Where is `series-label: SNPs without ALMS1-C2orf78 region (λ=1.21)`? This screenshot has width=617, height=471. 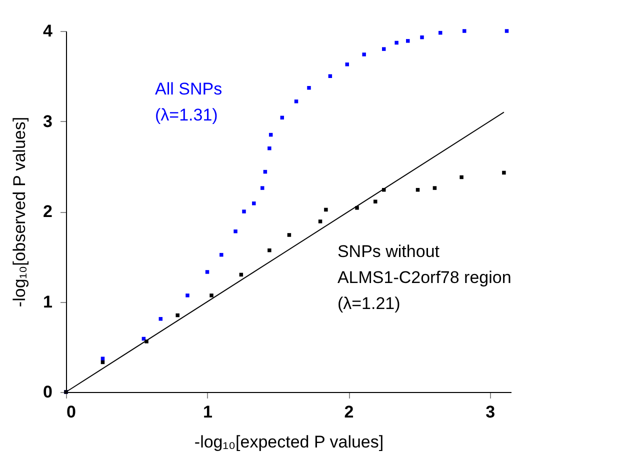 series-label: SNPs without ALMS1-C2orf78 region (λ=1.21) is located at coordinates (424, 277).